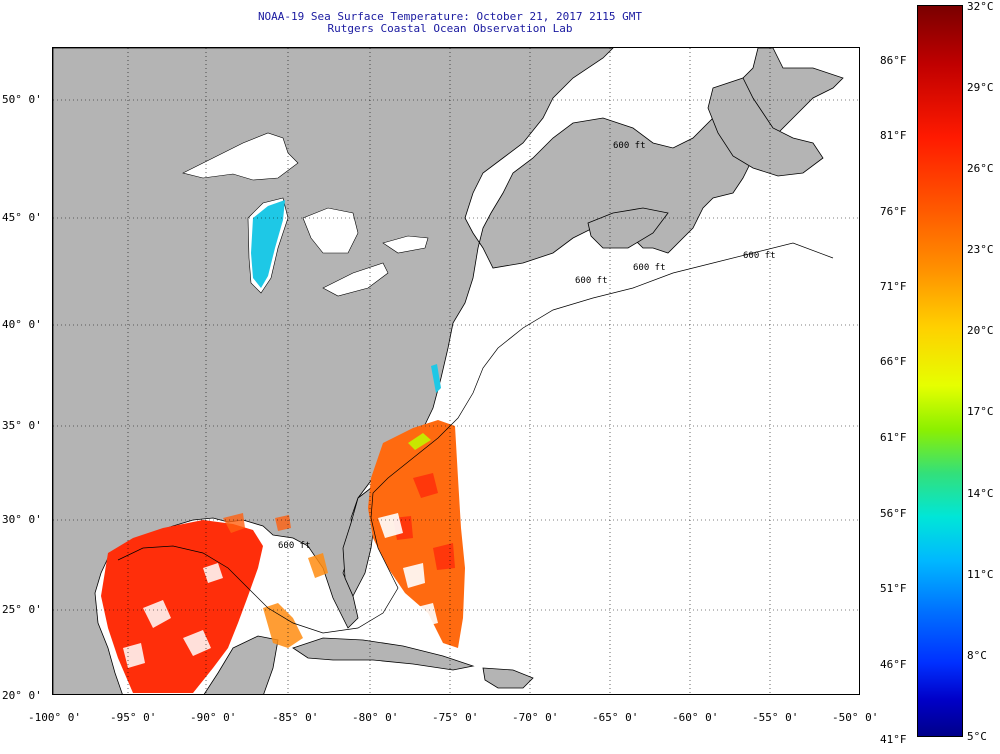 This screenshot has width=1000, height=754. What do you see at coordinates (893, 437) in the screenshot?
I see `colorbar-fahrenheit-label: 61°F` at bounding box center [893, 437].